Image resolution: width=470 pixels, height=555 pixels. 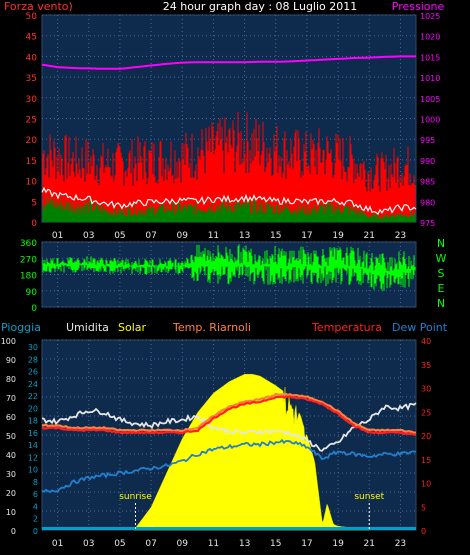 I want to click on y-tick-left: 5, so click(x=34, y=203).